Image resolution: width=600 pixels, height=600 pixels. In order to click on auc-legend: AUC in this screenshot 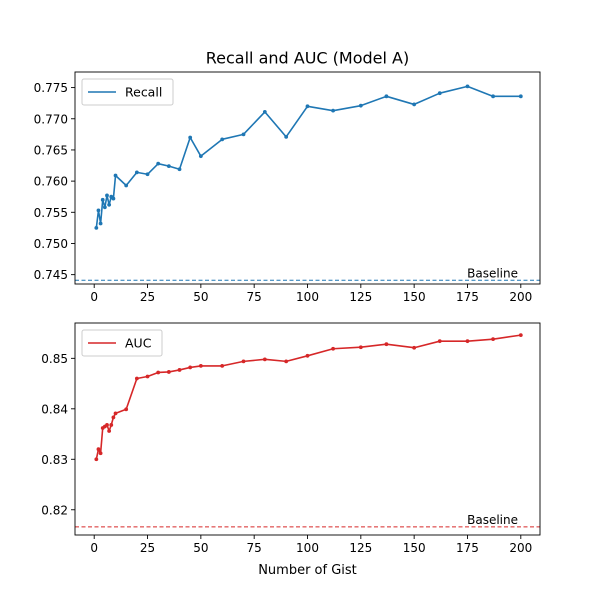, I will do `click(122, 343)`.